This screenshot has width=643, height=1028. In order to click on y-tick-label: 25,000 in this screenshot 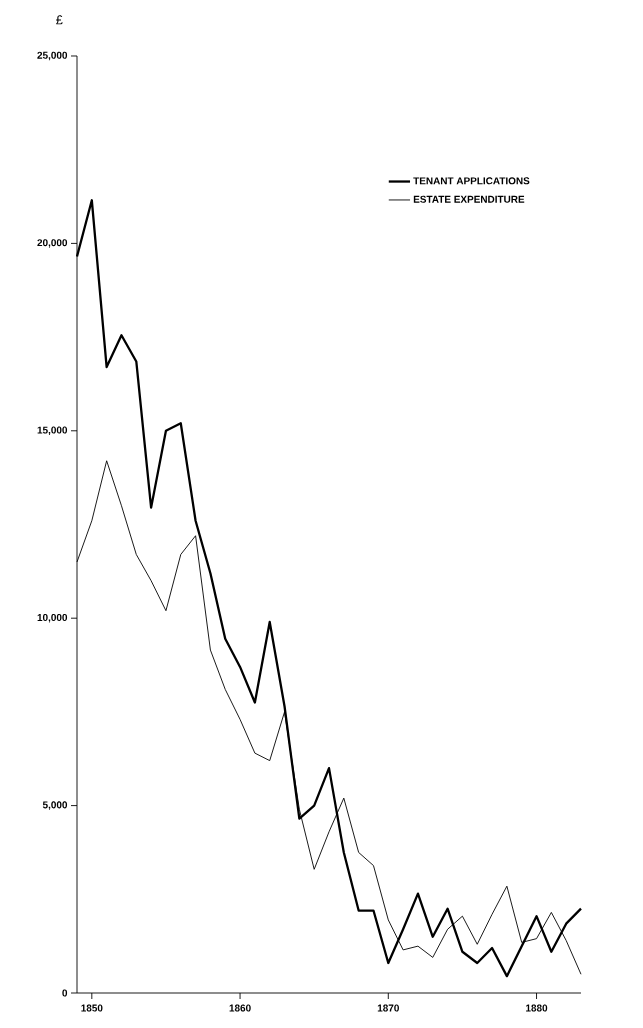, I will do `click(52, 56)`.